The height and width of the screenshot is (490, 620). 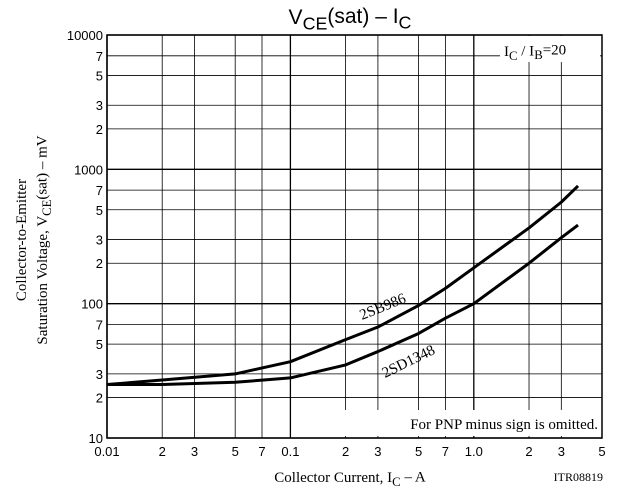 I want to click on x-tick-label: 0.01, so click(x=106, y=451).